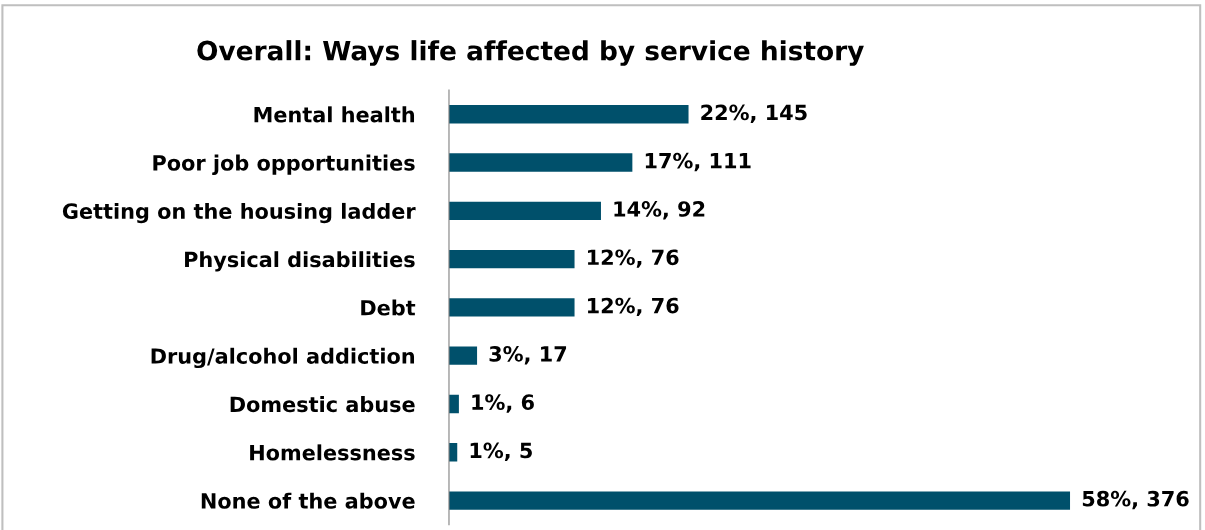 This screenshot has width=1205, height=530. I want to click on y-tick-label: Debt, so click(388, 307).